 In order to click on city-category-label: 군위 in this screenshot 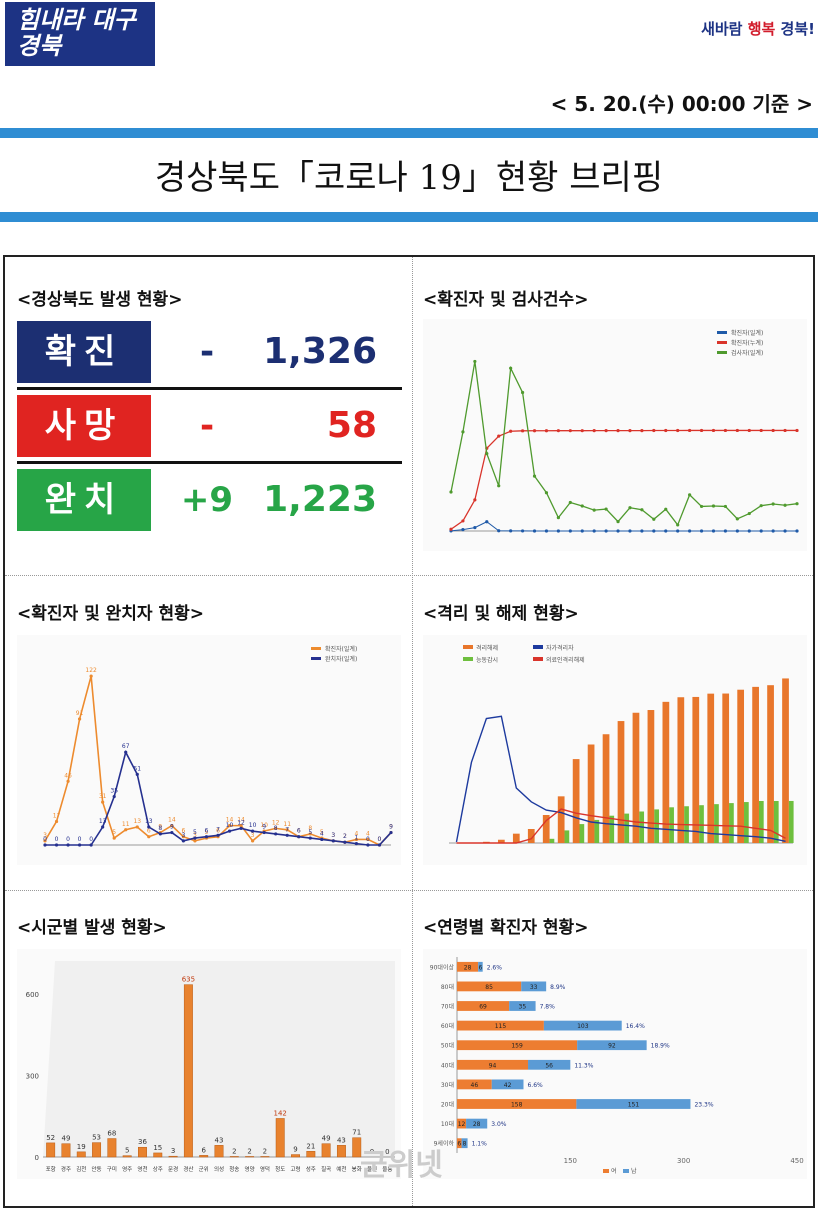, I will do `click(204, 1169)`.